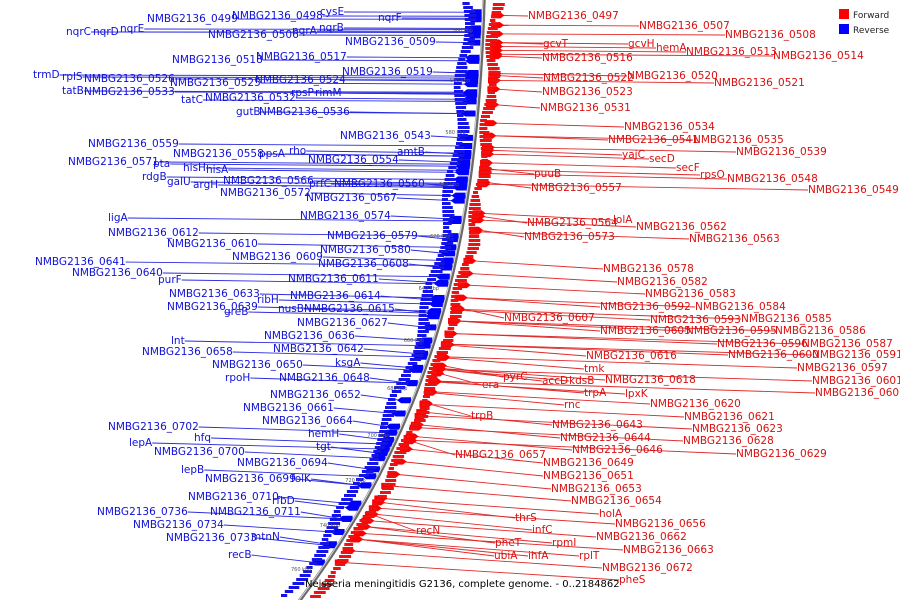  Describe the element at coordinates (385, 136) in the screenshot. I see `gene-label-NMBG2136_0543: NMBG2136_0543` at that location.